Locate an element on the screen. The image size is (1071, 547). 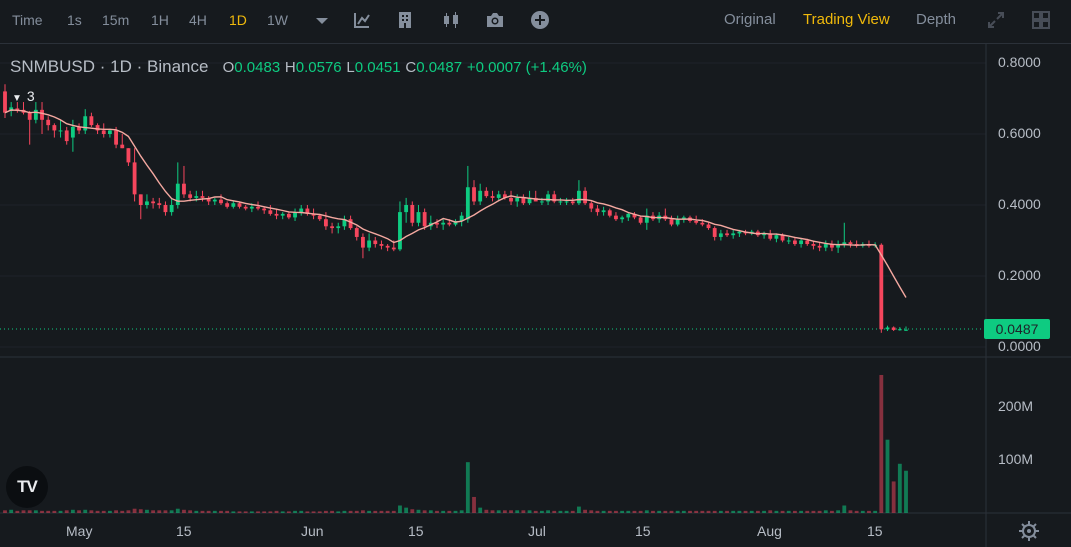
symbol-label: SNMBUSD is located at coordinates (53, 66).